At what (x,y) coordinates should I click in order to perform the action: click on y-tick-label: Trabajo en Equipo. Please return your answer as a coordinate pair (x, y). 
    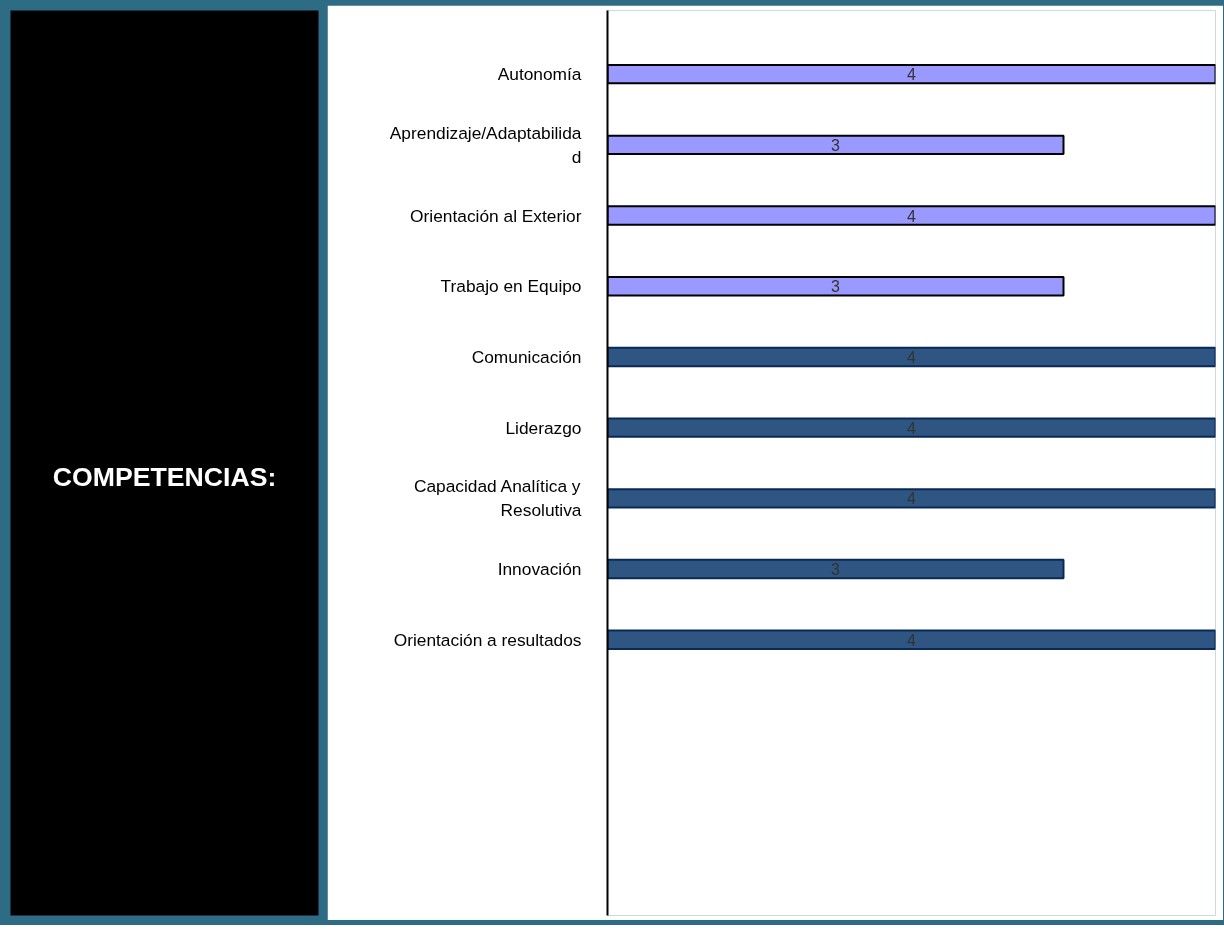
    Looking at the image, I should click on (511, 286).